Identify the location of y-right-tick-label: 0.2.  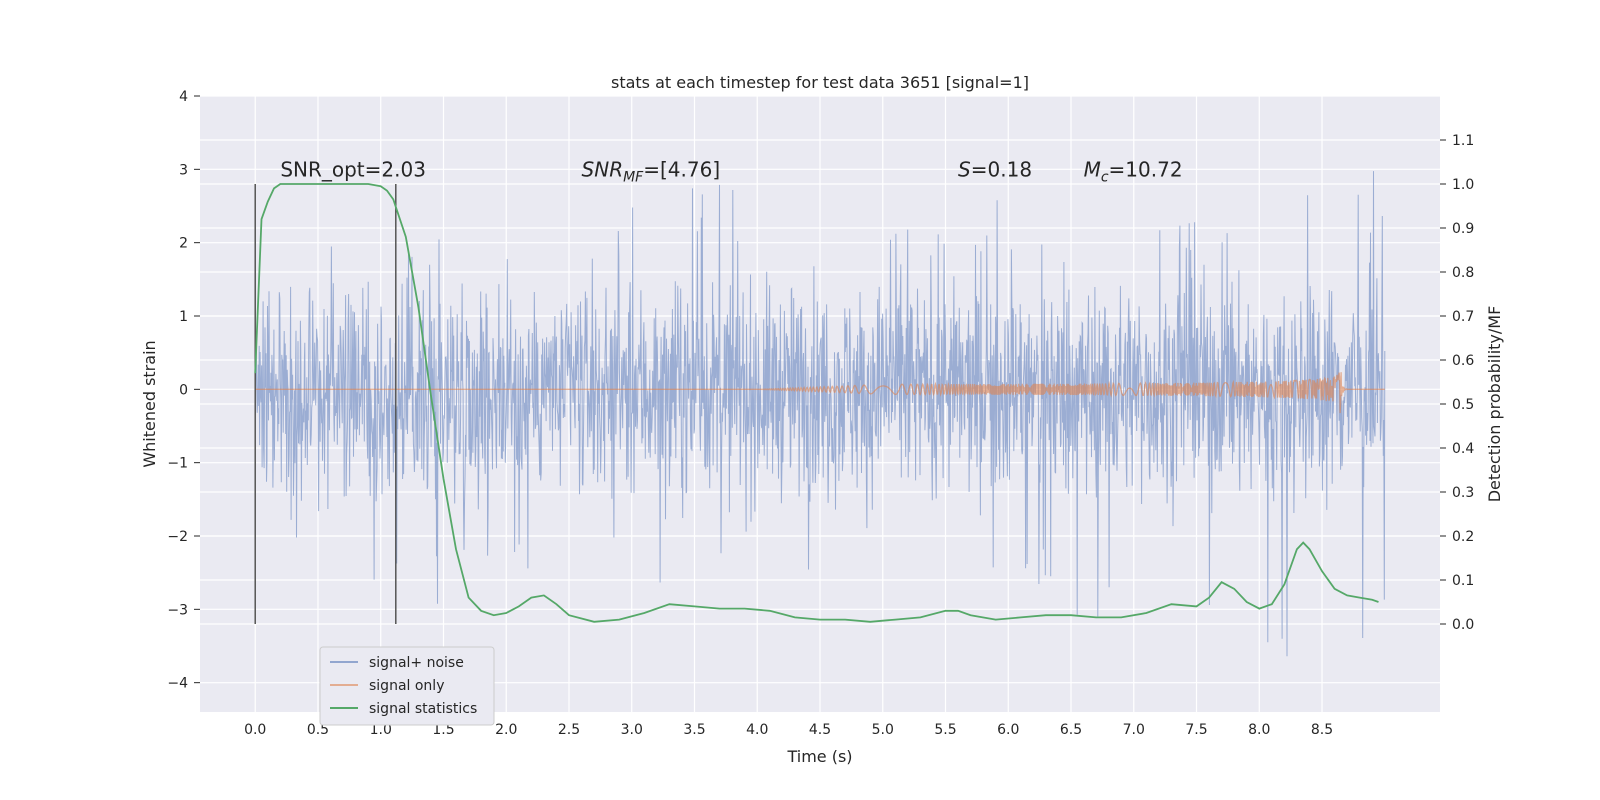
(1463, 537).